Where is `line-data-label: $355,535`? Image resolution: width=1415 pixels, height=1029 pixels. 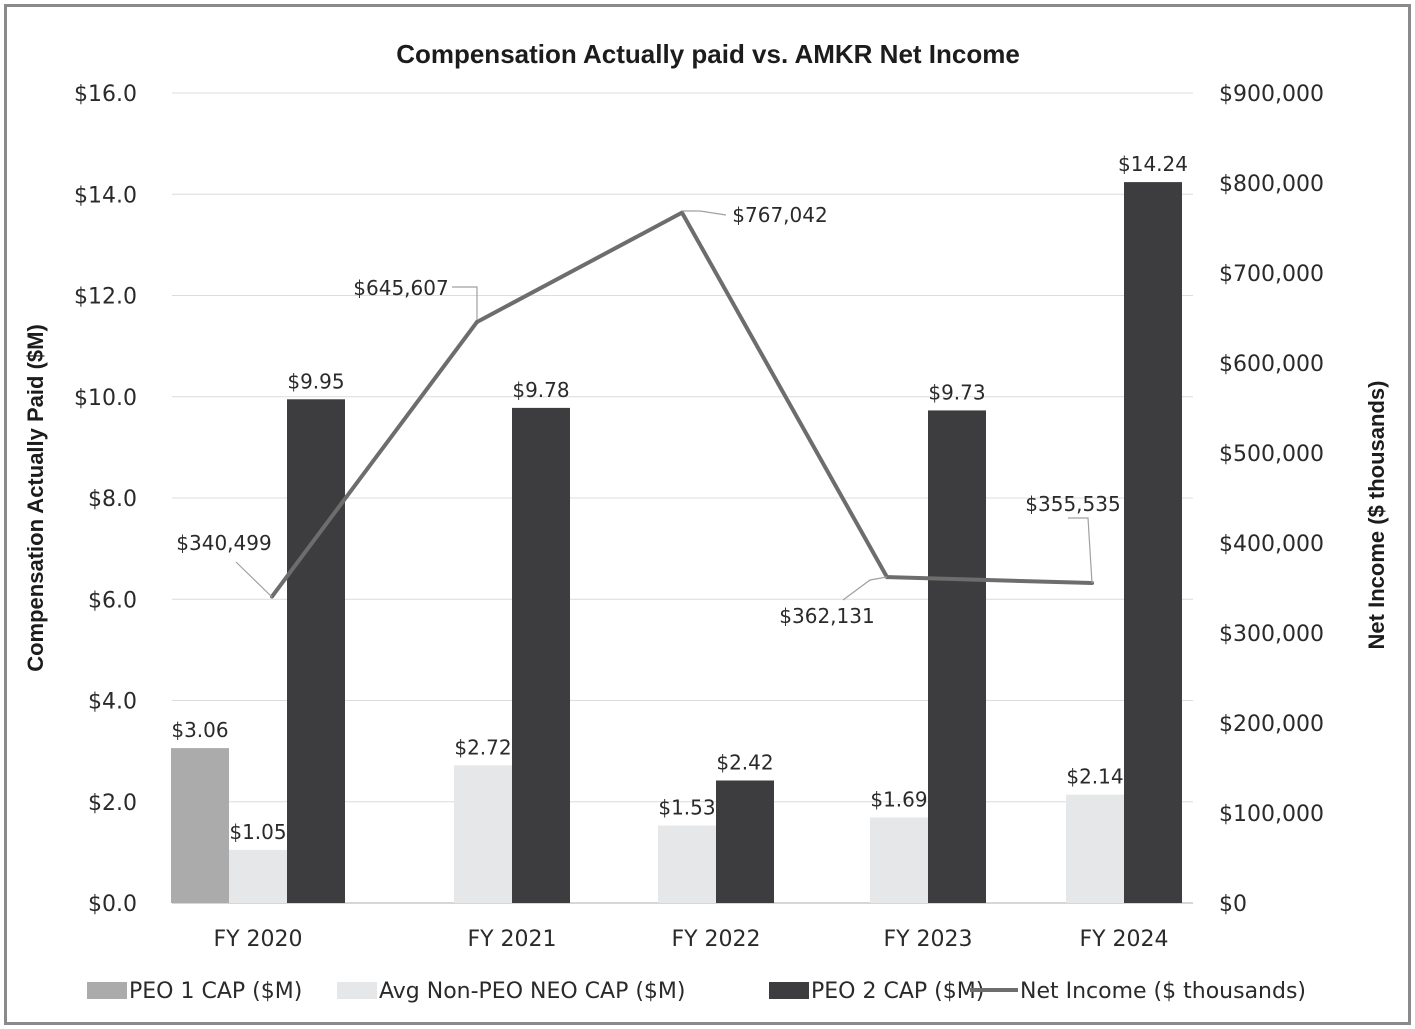 line-data-label: $355,535 is located at coordinates (1072, 504).